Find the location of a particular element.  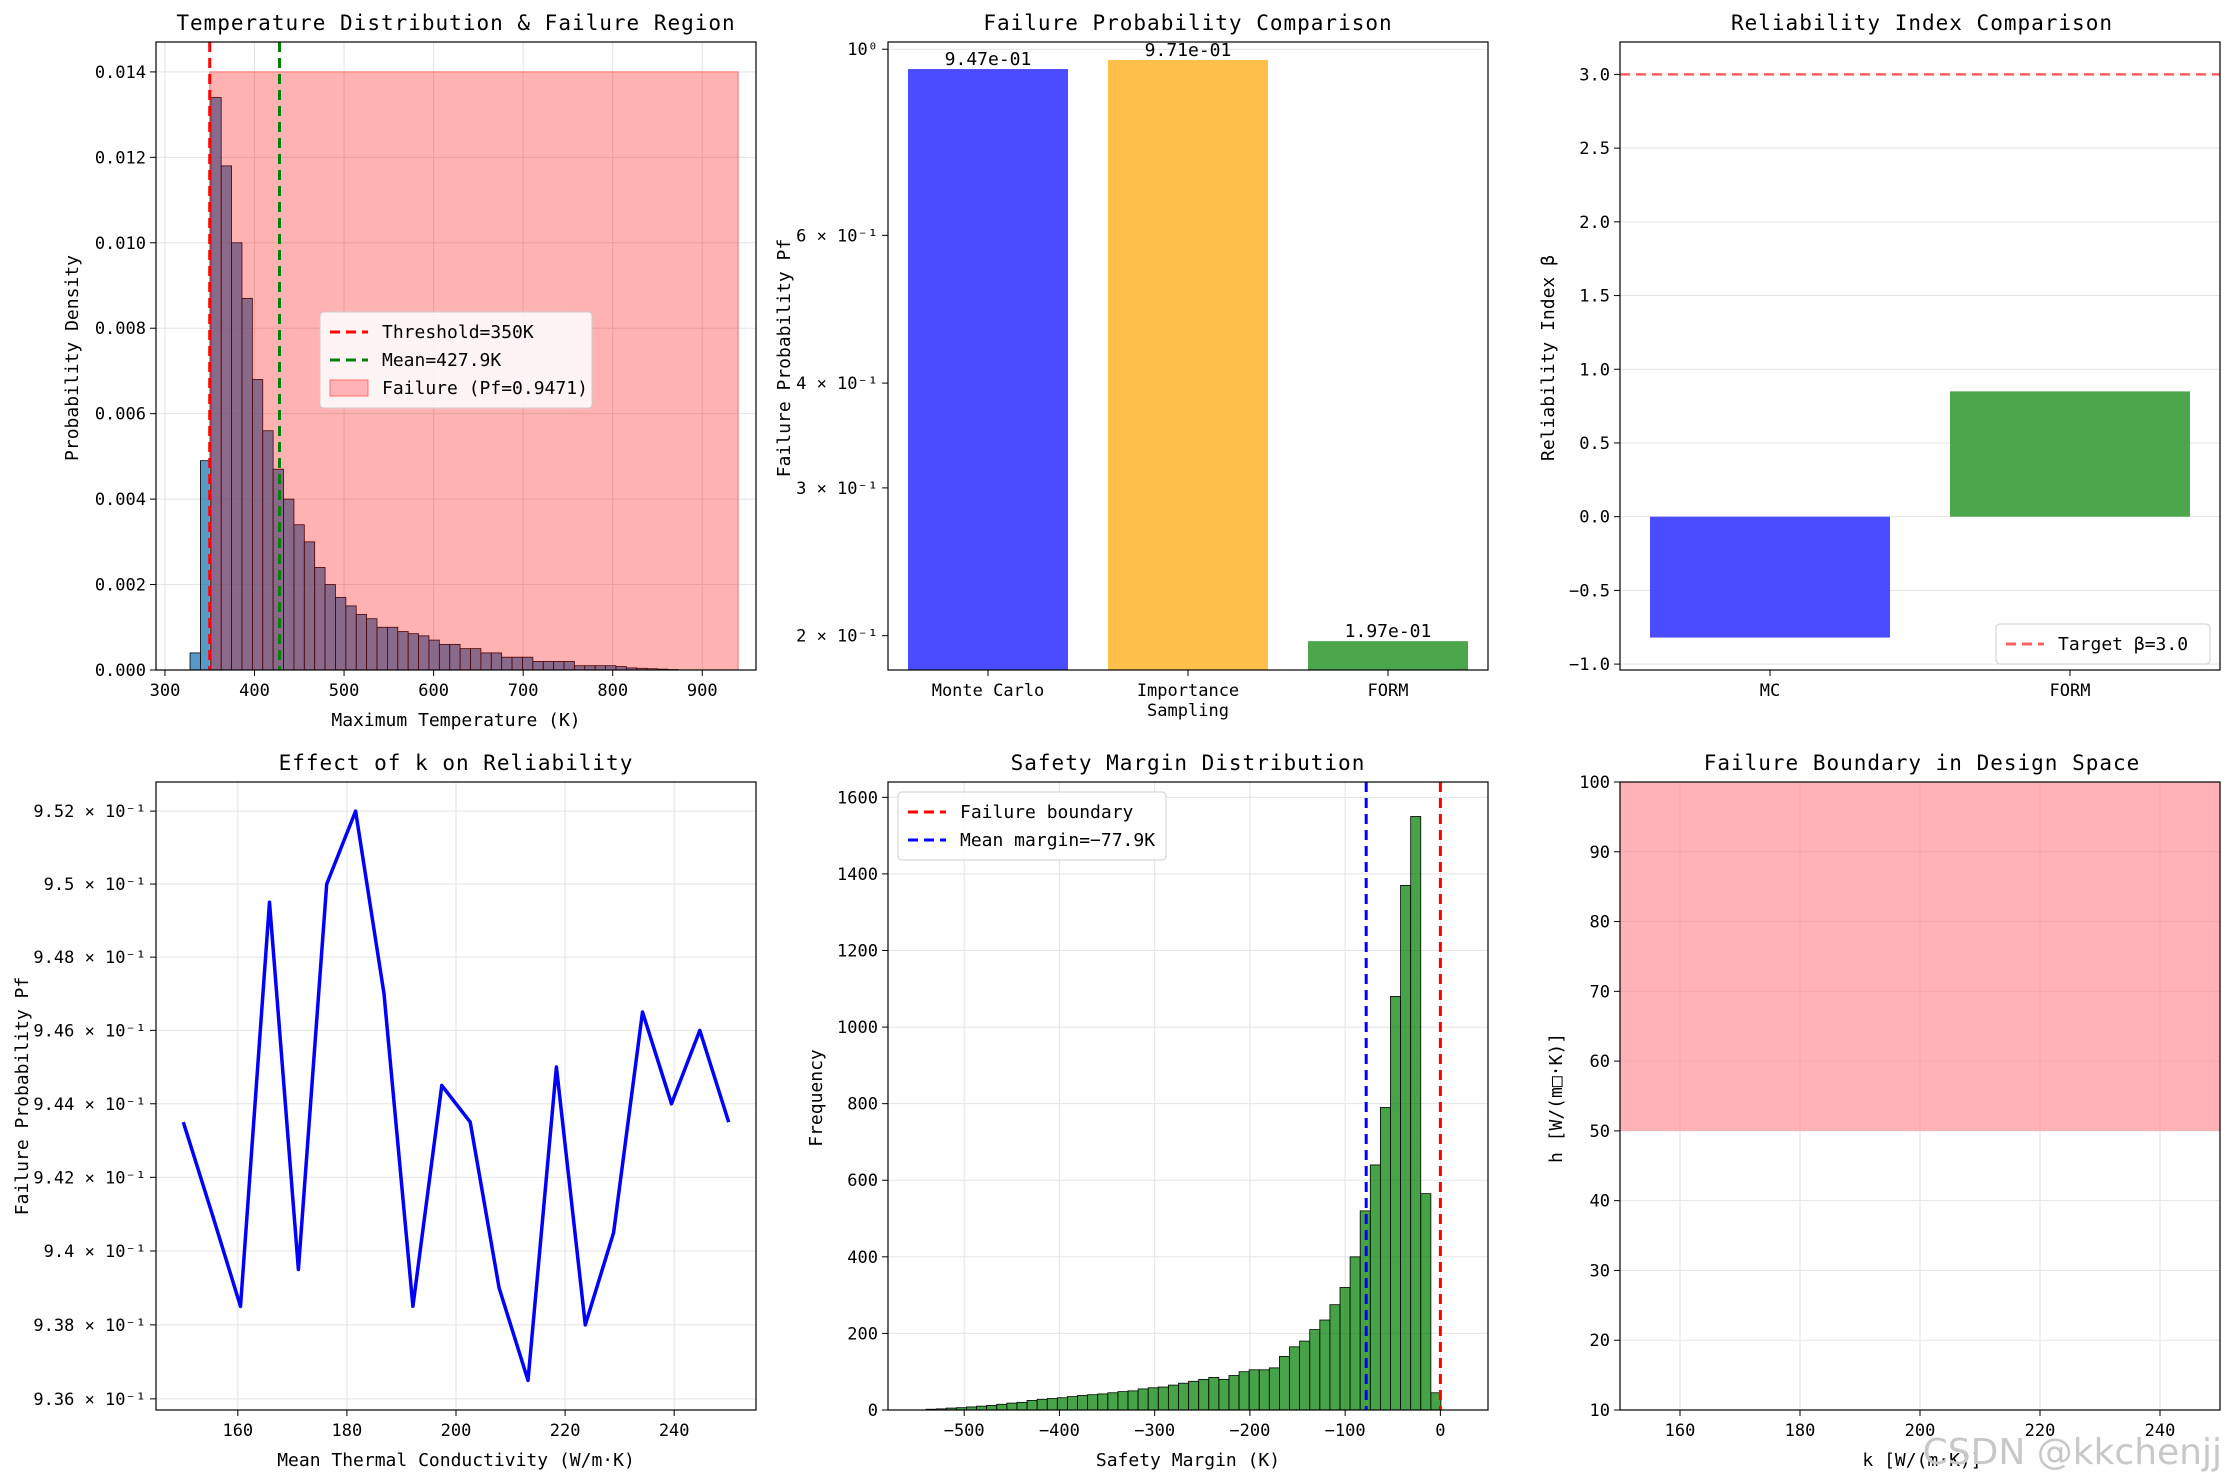

y-tick-label: 9.36 × 10⁻¹ is located at coordinates (89, 1400).